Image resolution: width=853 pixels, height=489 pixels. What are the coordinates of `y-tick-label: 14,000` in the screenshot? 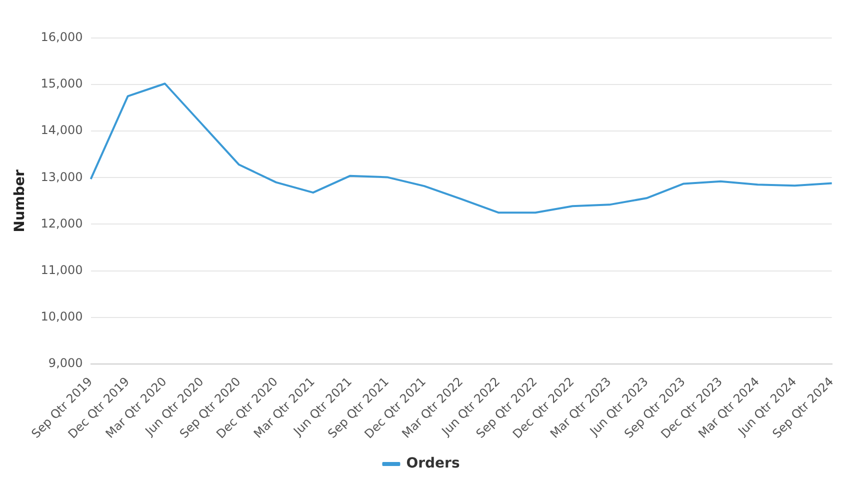 It's located at (61, 130).